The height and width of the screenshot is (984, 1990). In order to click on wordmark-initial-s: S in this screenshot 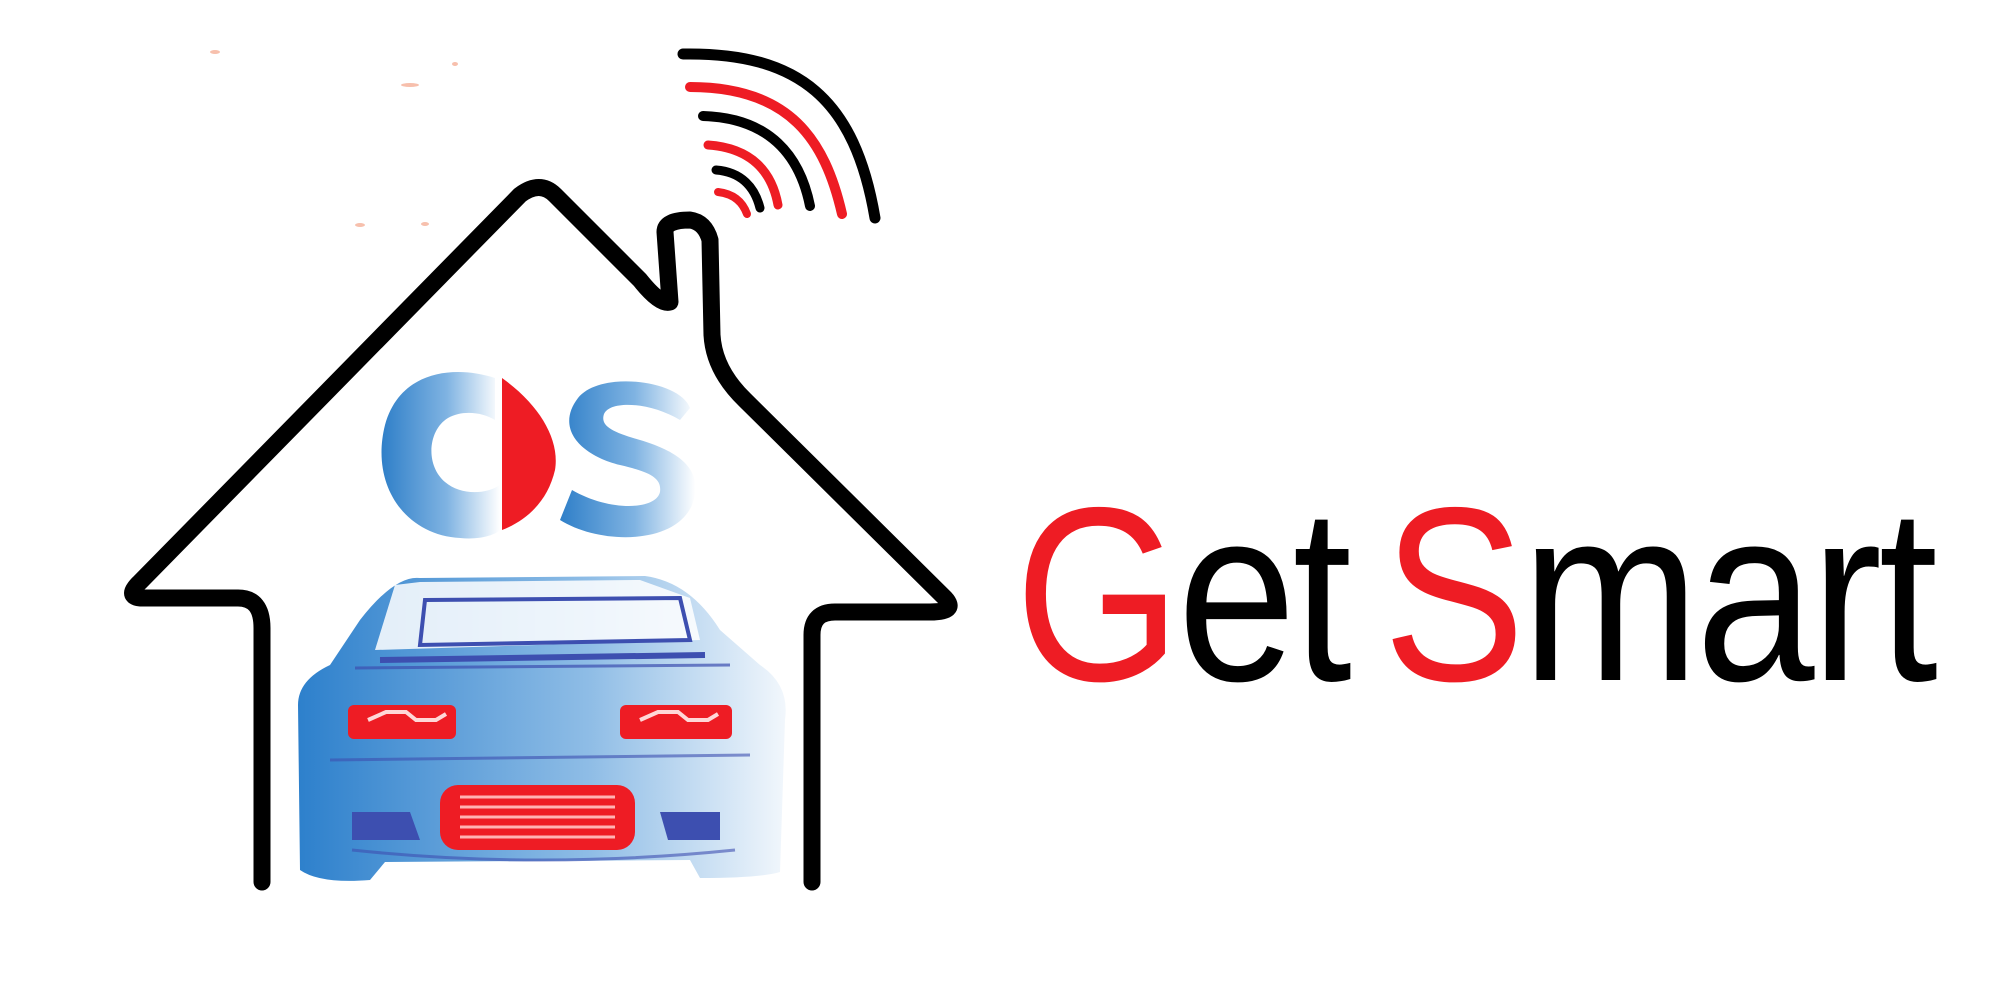, I will do `click(1453, 594)`.